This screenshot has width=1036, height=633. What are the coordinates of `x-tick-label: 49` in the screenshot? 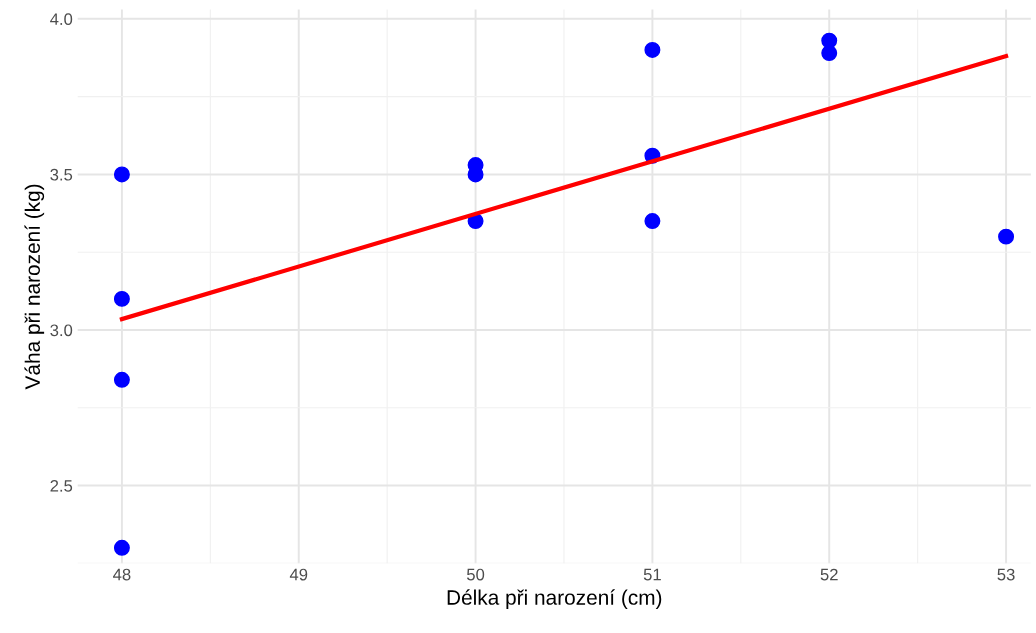 It's located at (298, 574).